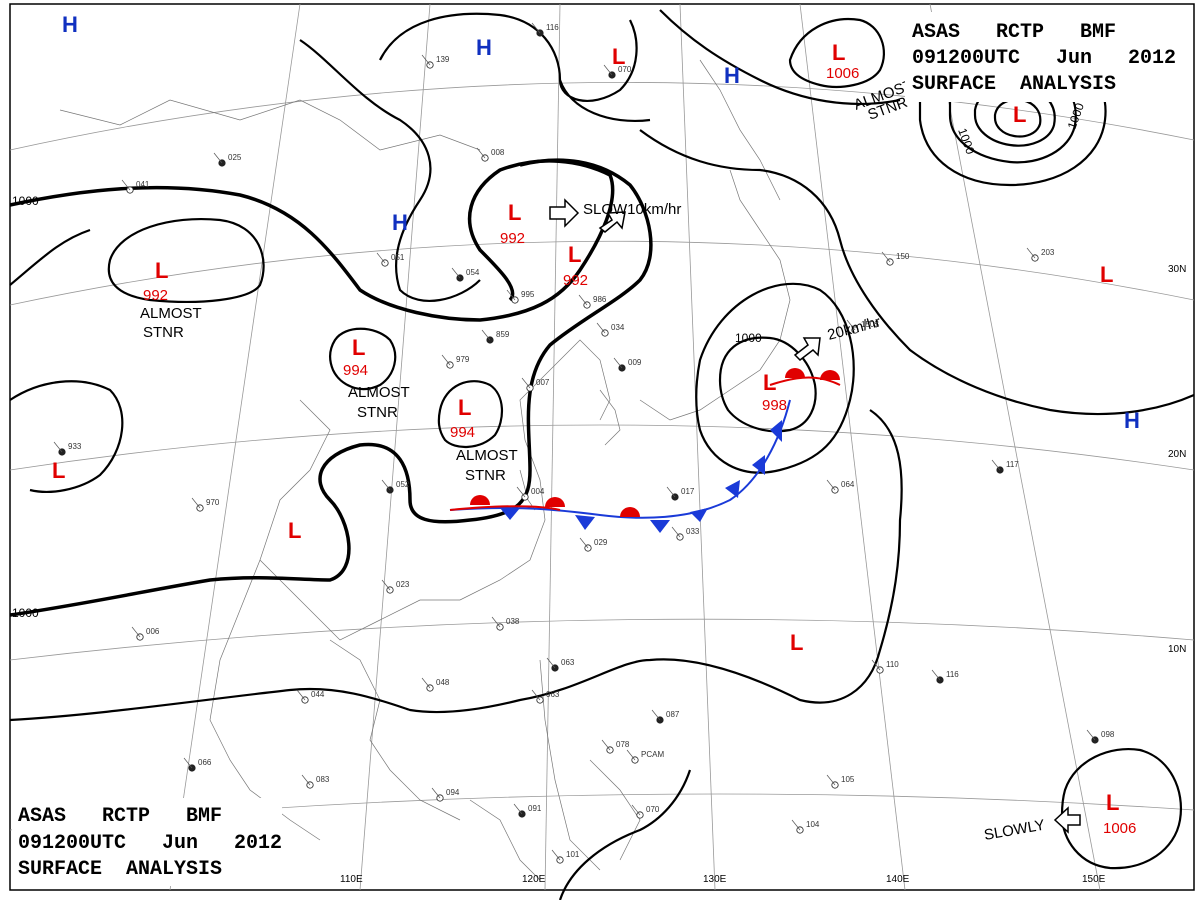 Image resolution: width=1200 pixels, height=900 pixels. I want to click on lon-label: 140E, so click(898, 879).